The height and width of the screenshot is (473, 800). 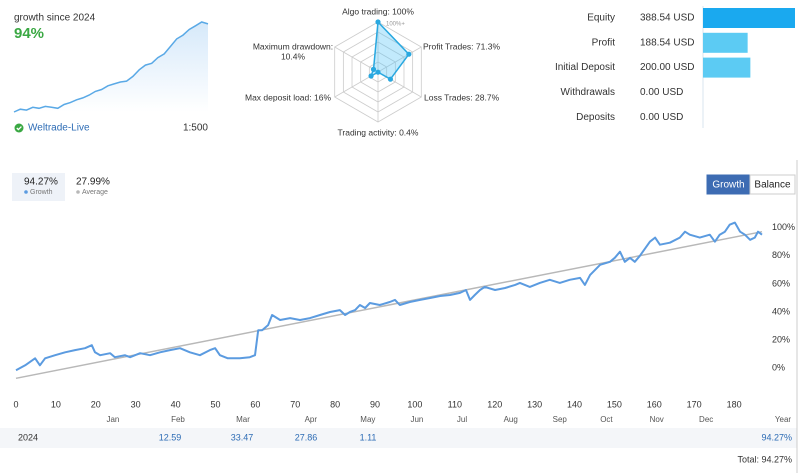 What do you see at coordinates (614, 404) in the screenshot?
I see `x-tick-label: 150` at bounding box center [614, 404].